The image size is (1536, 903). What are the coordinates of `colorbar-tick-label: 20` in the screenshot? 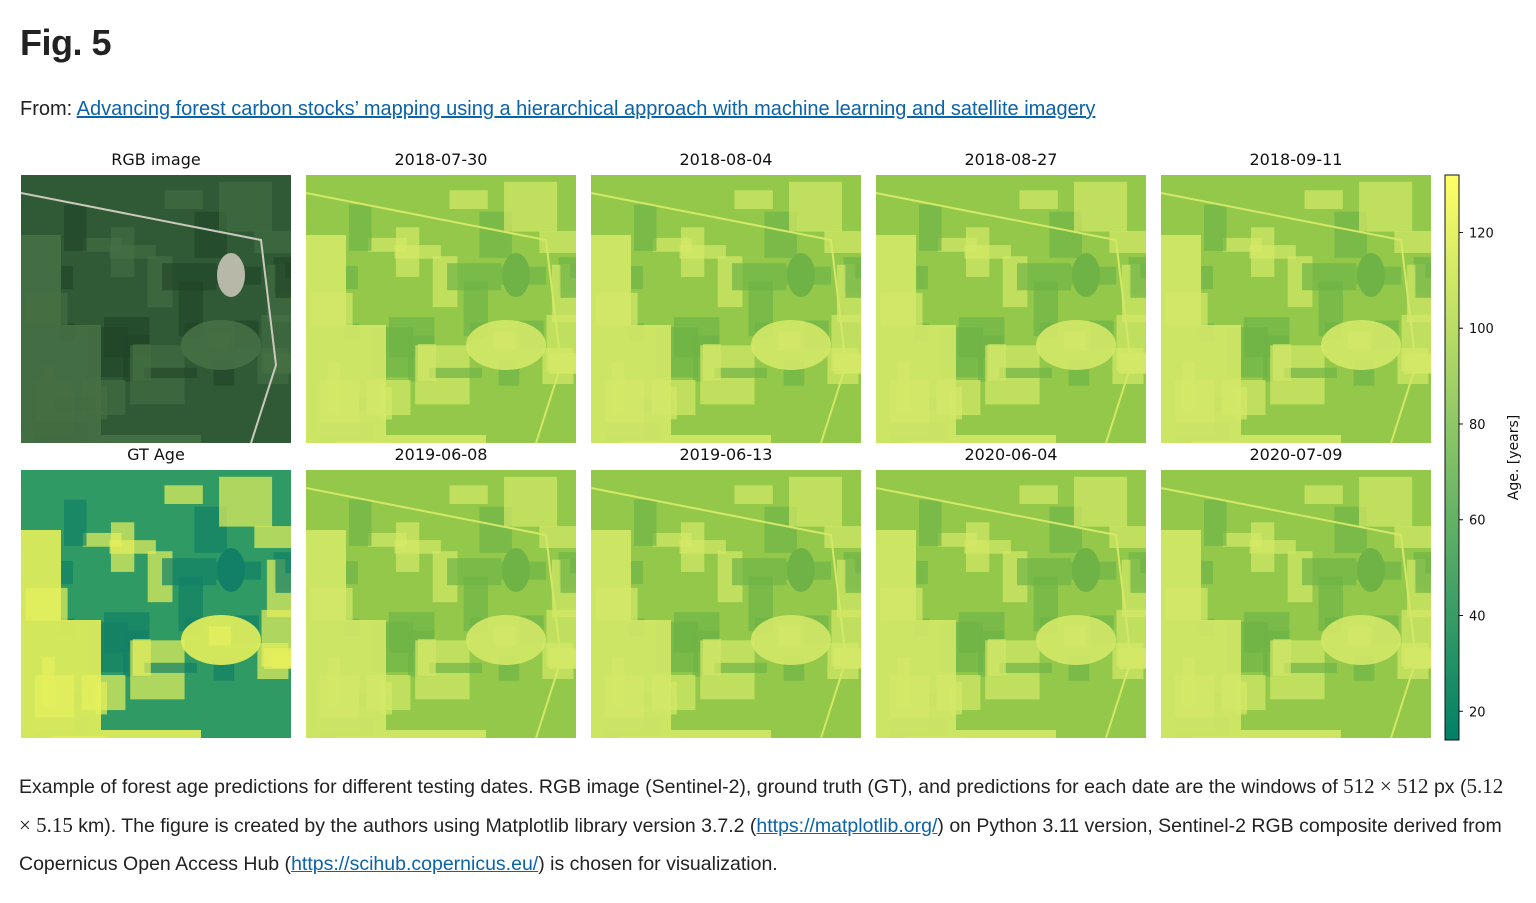 It's located at (1477, 712).